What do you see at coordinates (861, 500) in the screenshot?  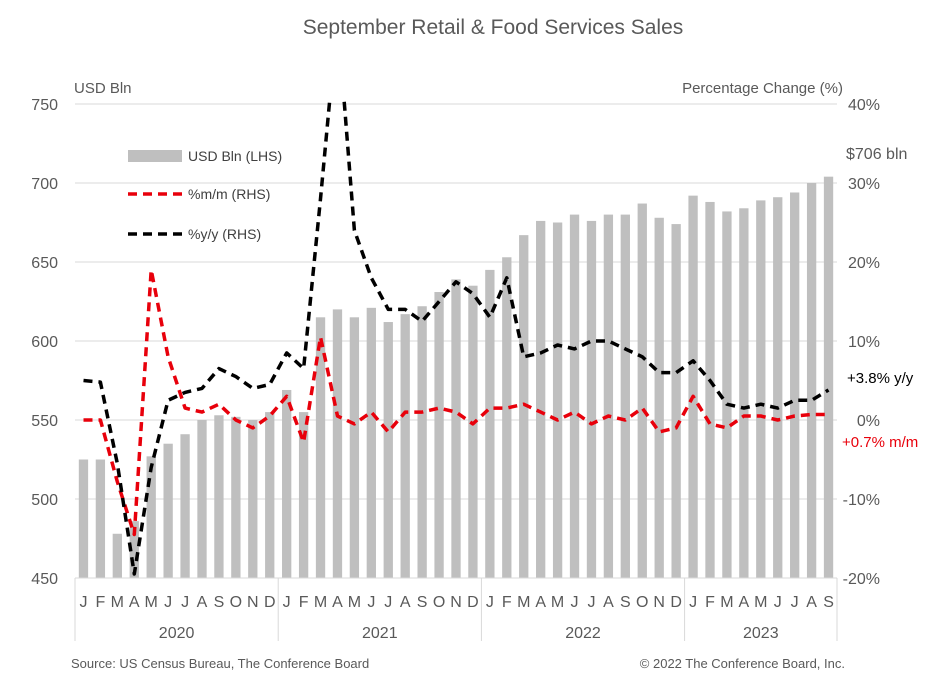 I see `right-tick-label: -10%` at bounding box center [861, 500].